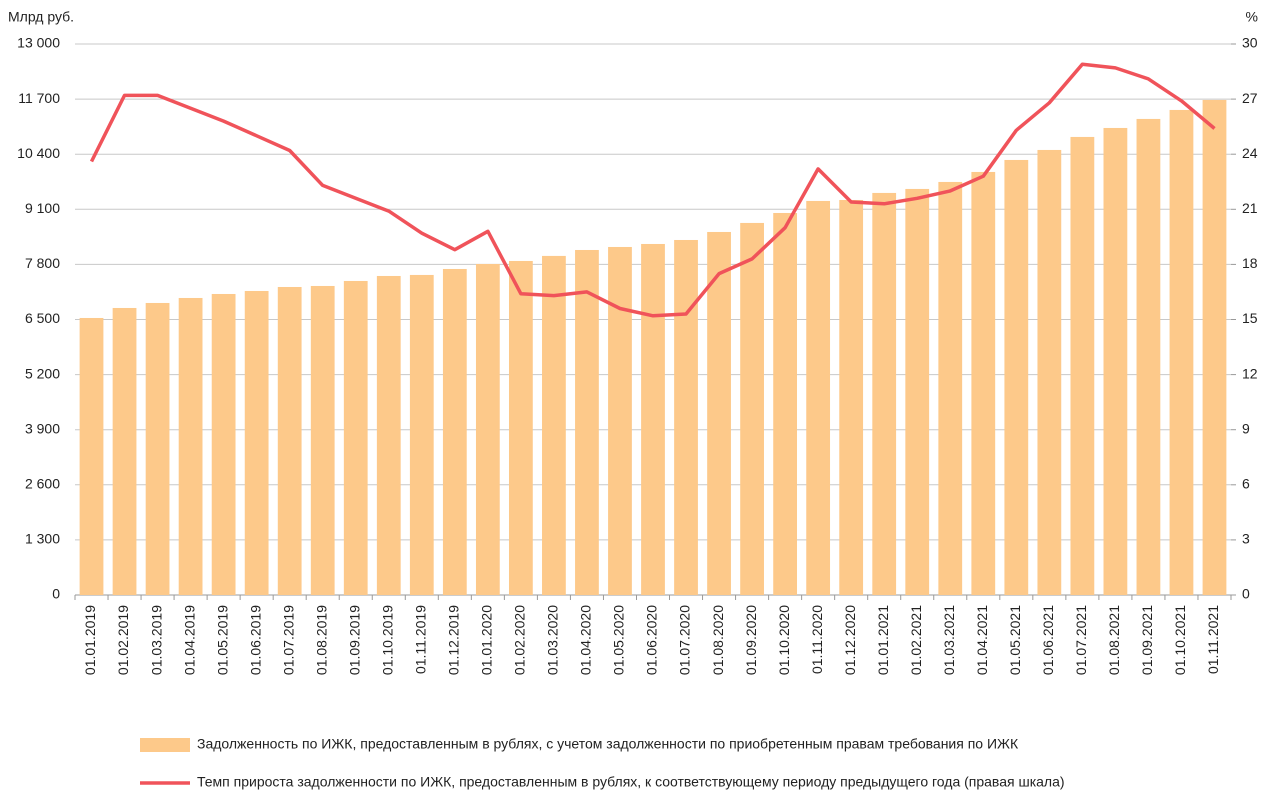  What do you see at coordinates (520, 640) in the screenshot?
I see `x-tick-label: 01.02.2020` at bounding box center [520, 640].